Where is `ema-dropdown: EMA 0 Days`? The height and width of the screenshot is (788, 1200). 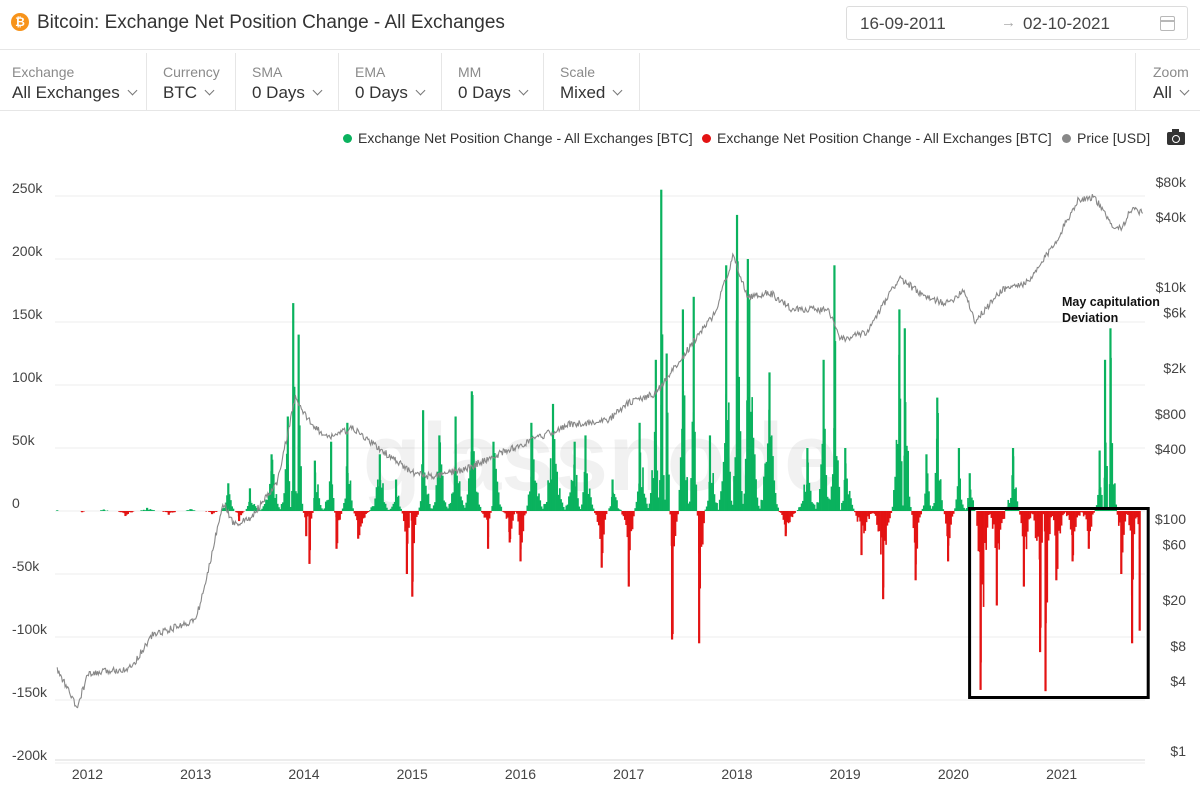
ema-dropdown: EMA 0 Days is located at coordinates (390, 82).